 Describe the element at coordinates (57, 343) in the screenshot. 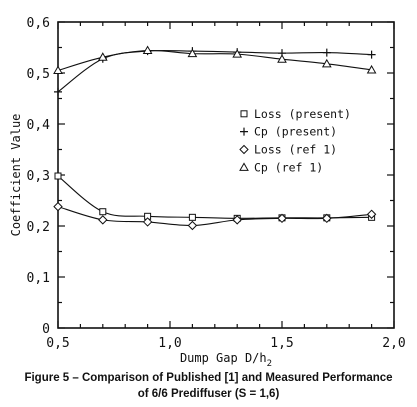

I see `x-tick-label: 0,5` at that location.